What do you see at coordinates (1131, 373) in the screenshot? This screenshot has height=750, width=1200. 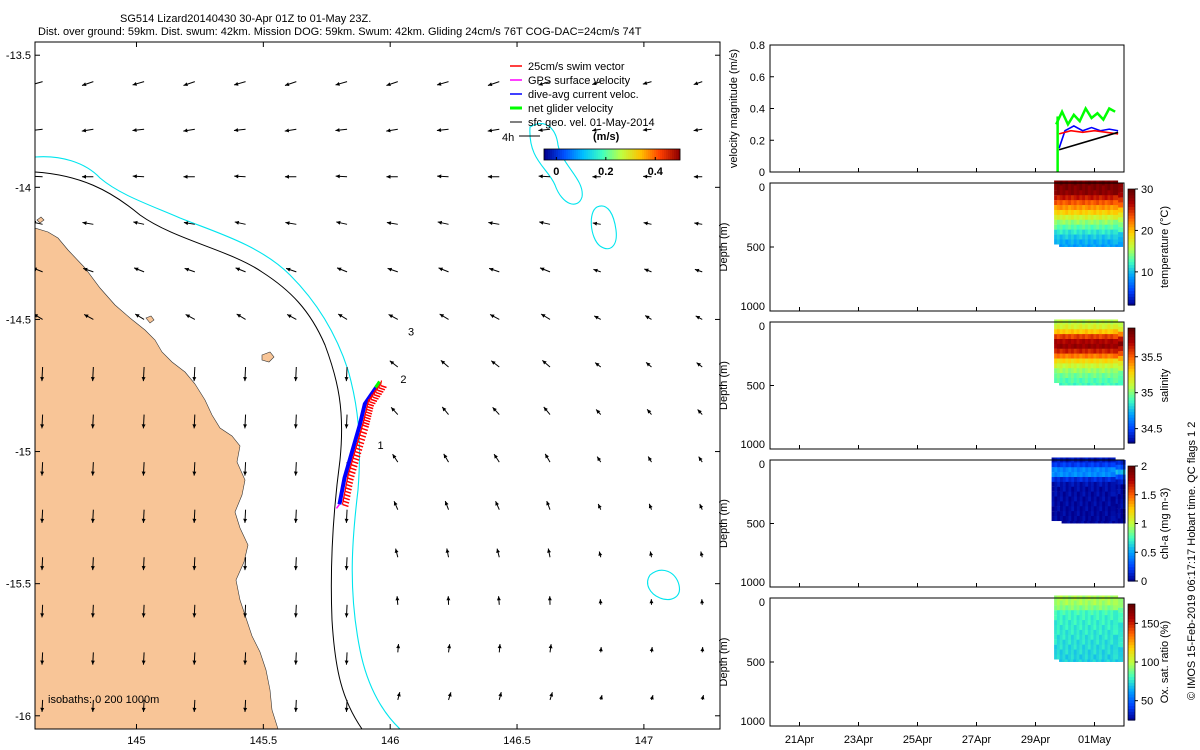 I see `salinity-colorbar-cell` at bounding box center [1131, 373].